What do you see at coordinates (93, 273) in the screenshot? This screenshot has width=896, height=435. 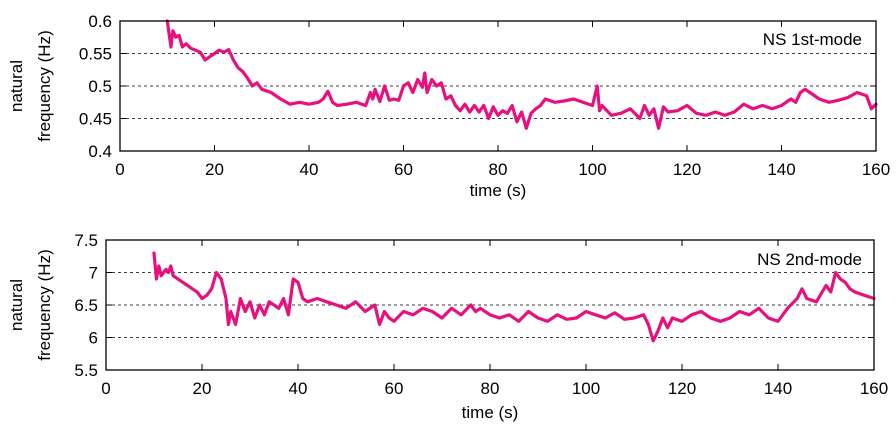 I see `y-tick-label: 7` at bounding box center [93, 273].